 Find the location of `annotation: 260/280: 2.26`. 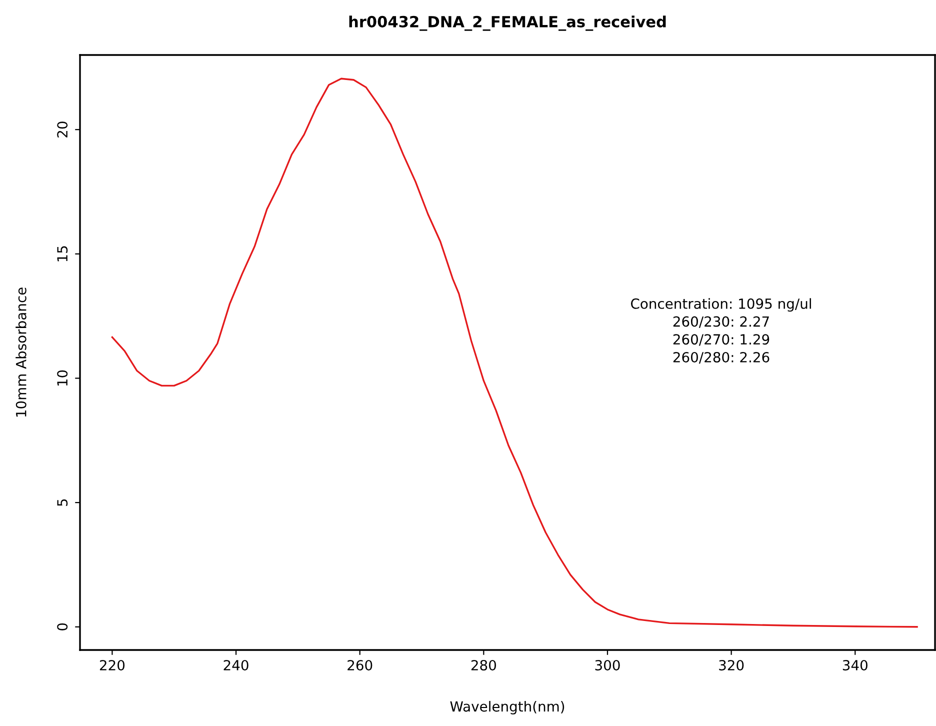

annotation: 260/280: 2.26 is located at coordinates (721, 358).